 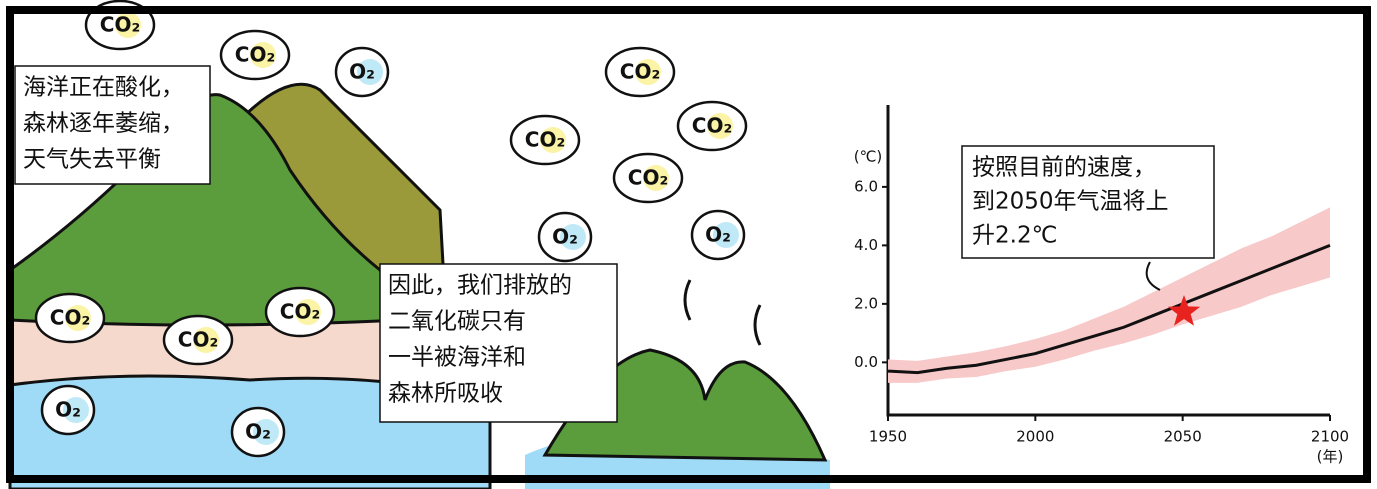 I want to click on smoke, so click(x=722, y=312).